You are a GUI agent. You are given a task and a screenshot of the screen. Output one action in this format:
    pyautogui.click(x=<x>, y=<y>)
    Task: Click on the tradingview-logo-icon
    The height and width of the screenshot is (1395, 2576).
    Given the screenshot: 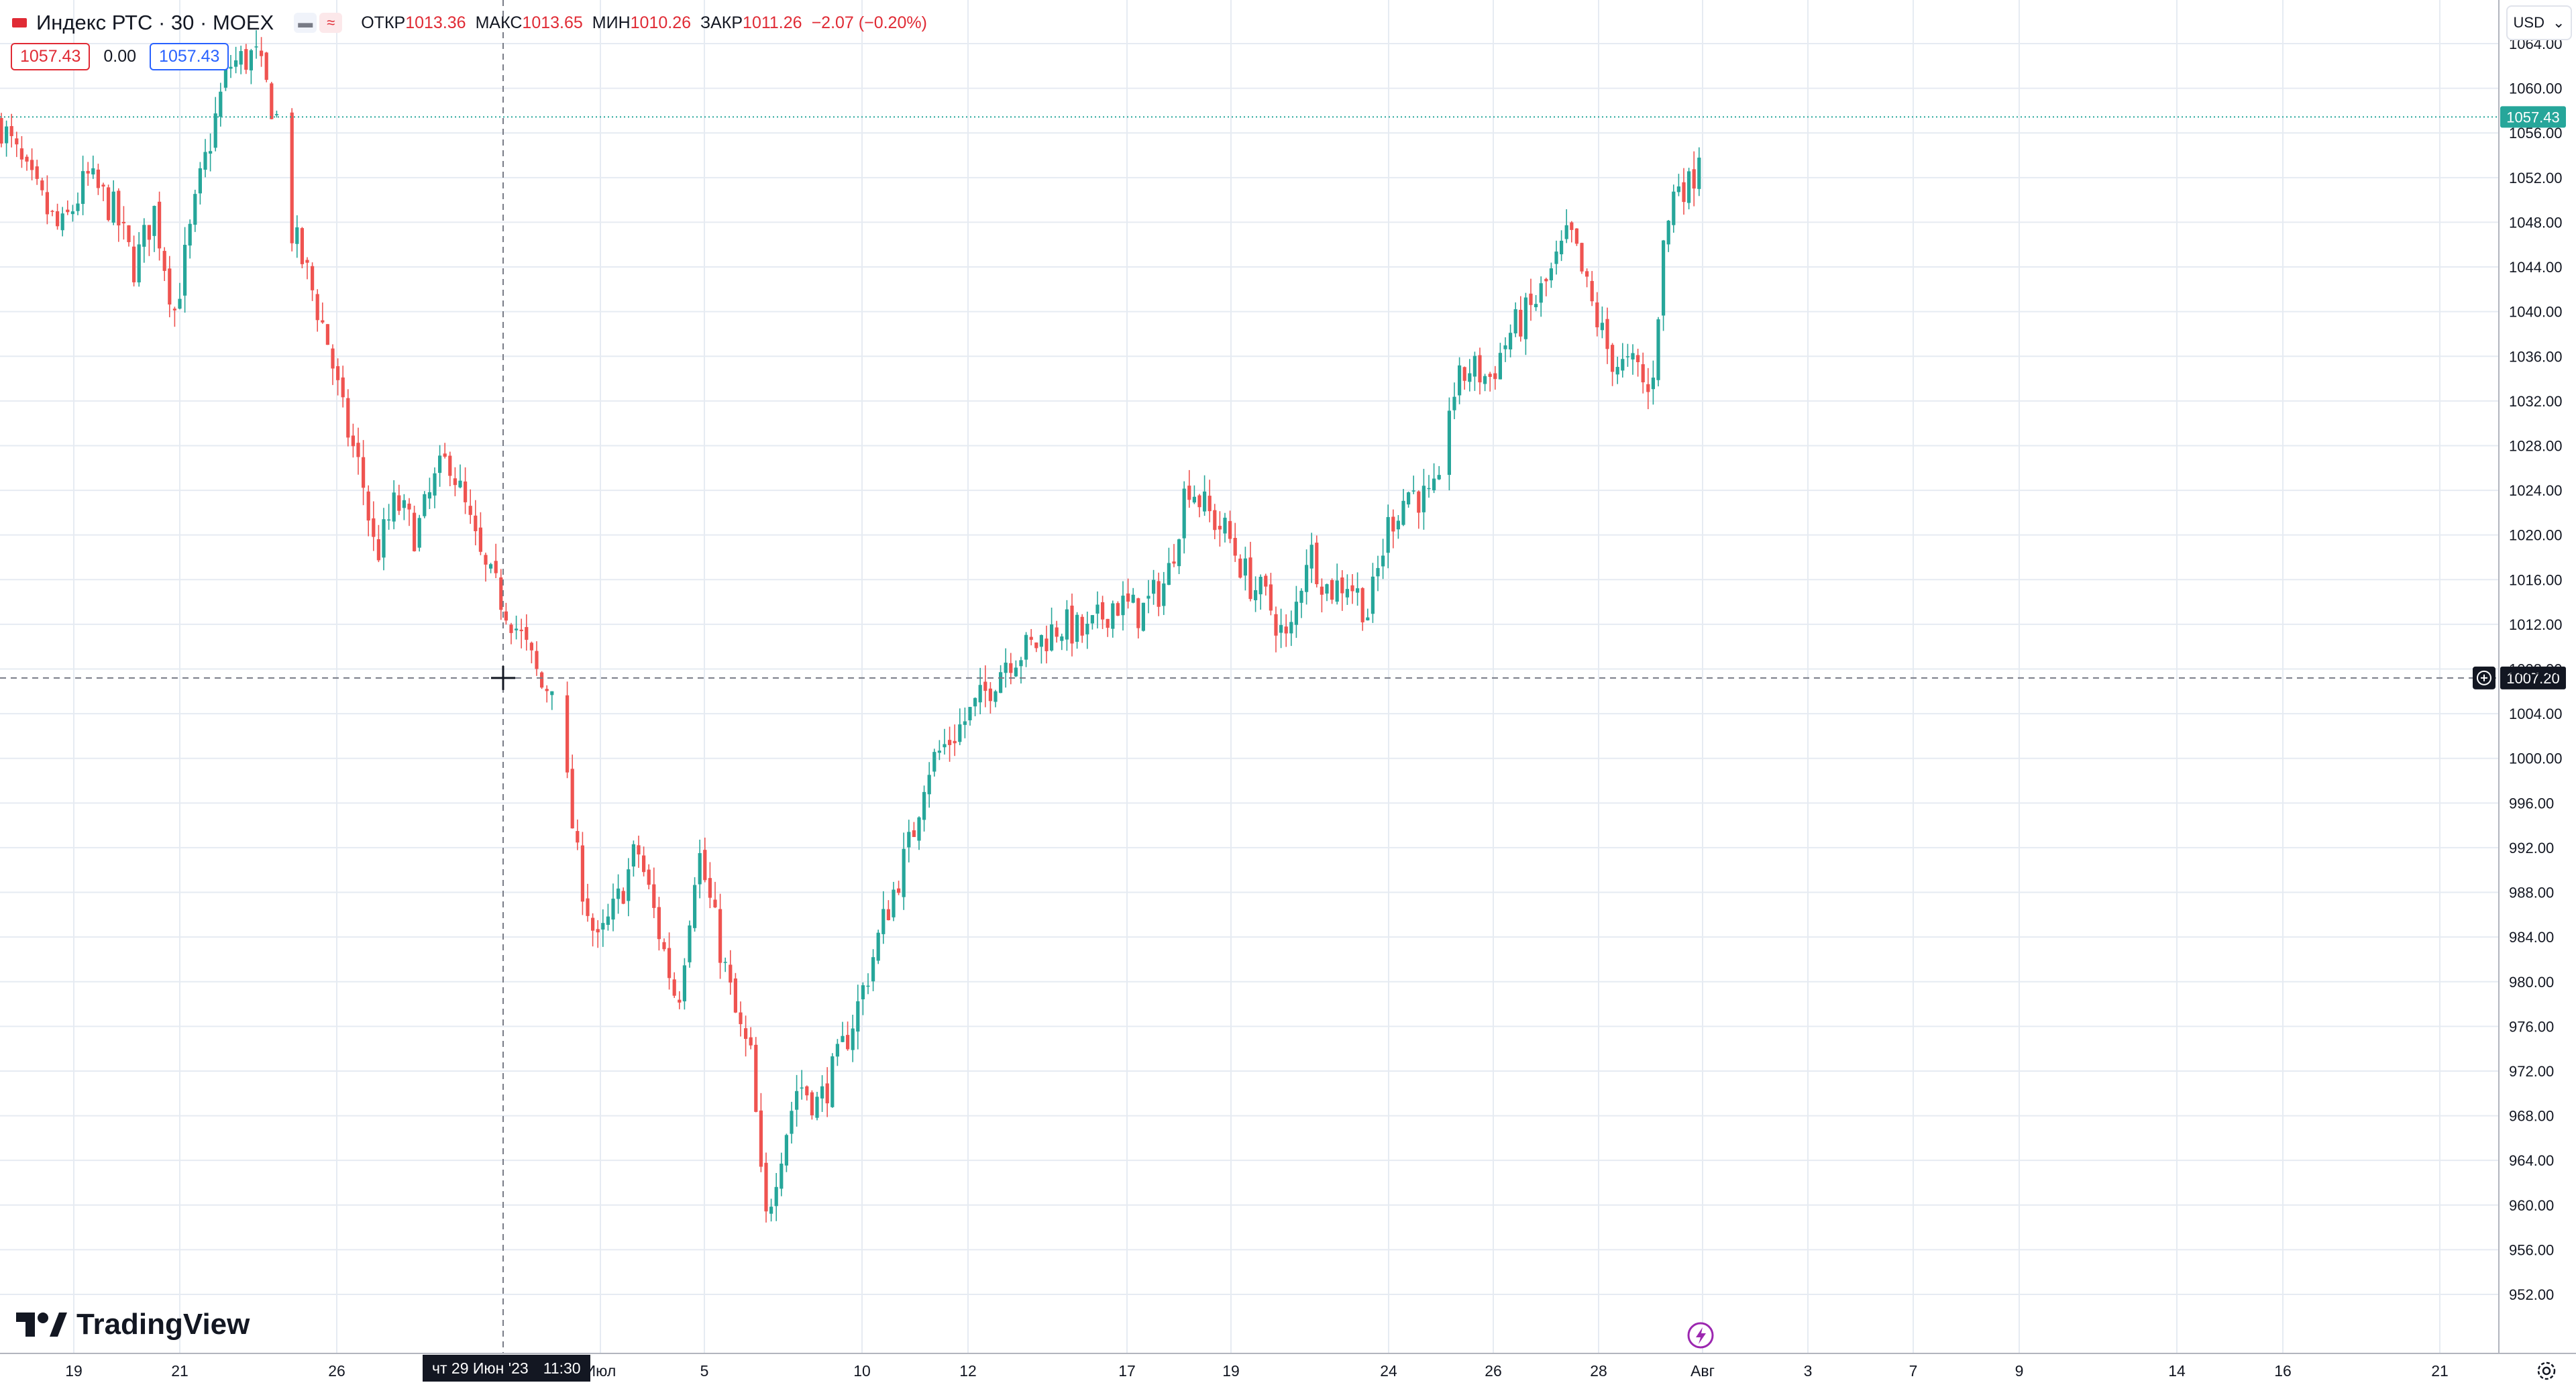 What is the action you would take?
    pyautogui.click(x=41, y=1325)
    